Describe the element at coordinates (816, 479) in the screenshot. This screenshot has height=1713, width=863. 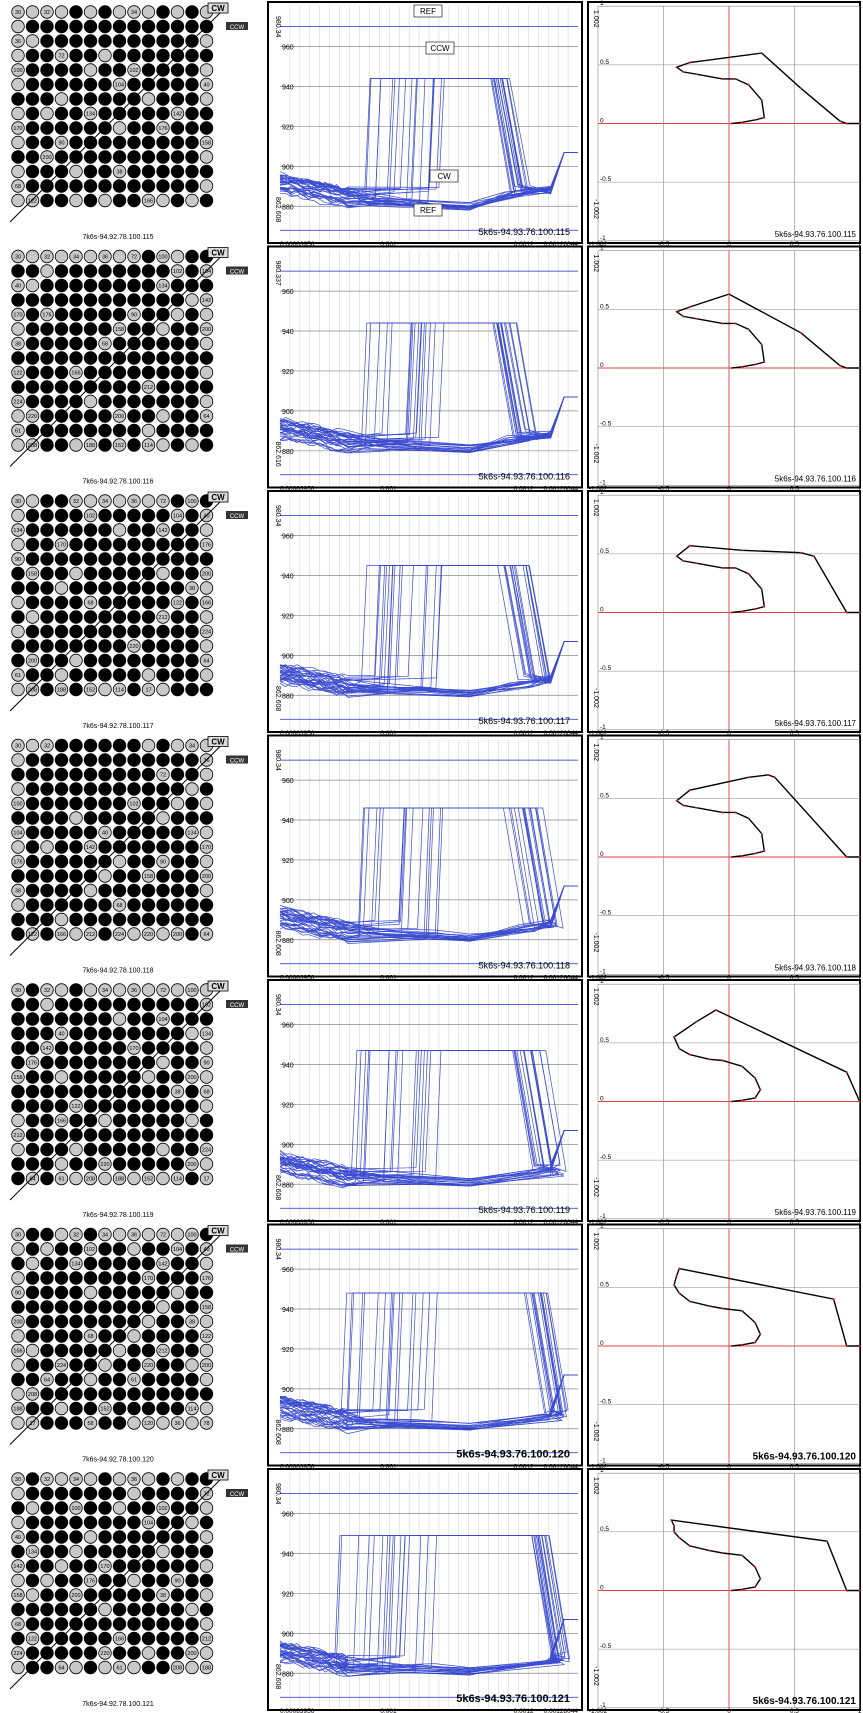
I see `panel-id: 5k6s-94.93.76.100.116` at that location.